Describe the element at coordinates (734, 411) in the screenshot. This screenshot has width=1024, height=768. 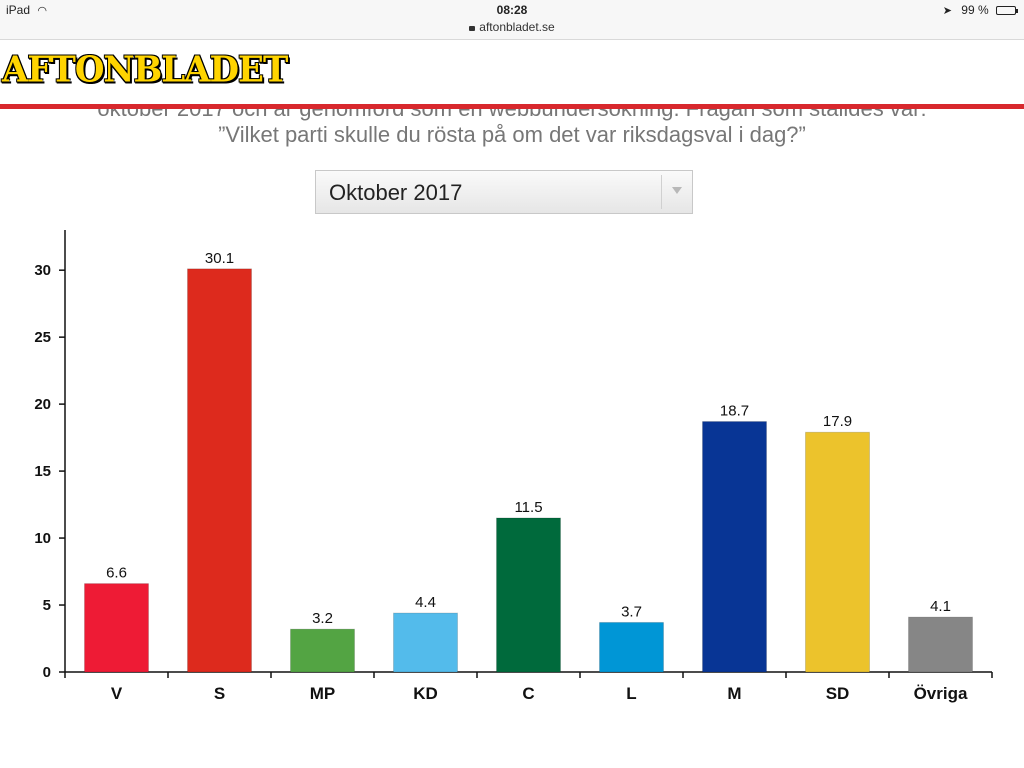
I see `data-label: 18.7` at that location.